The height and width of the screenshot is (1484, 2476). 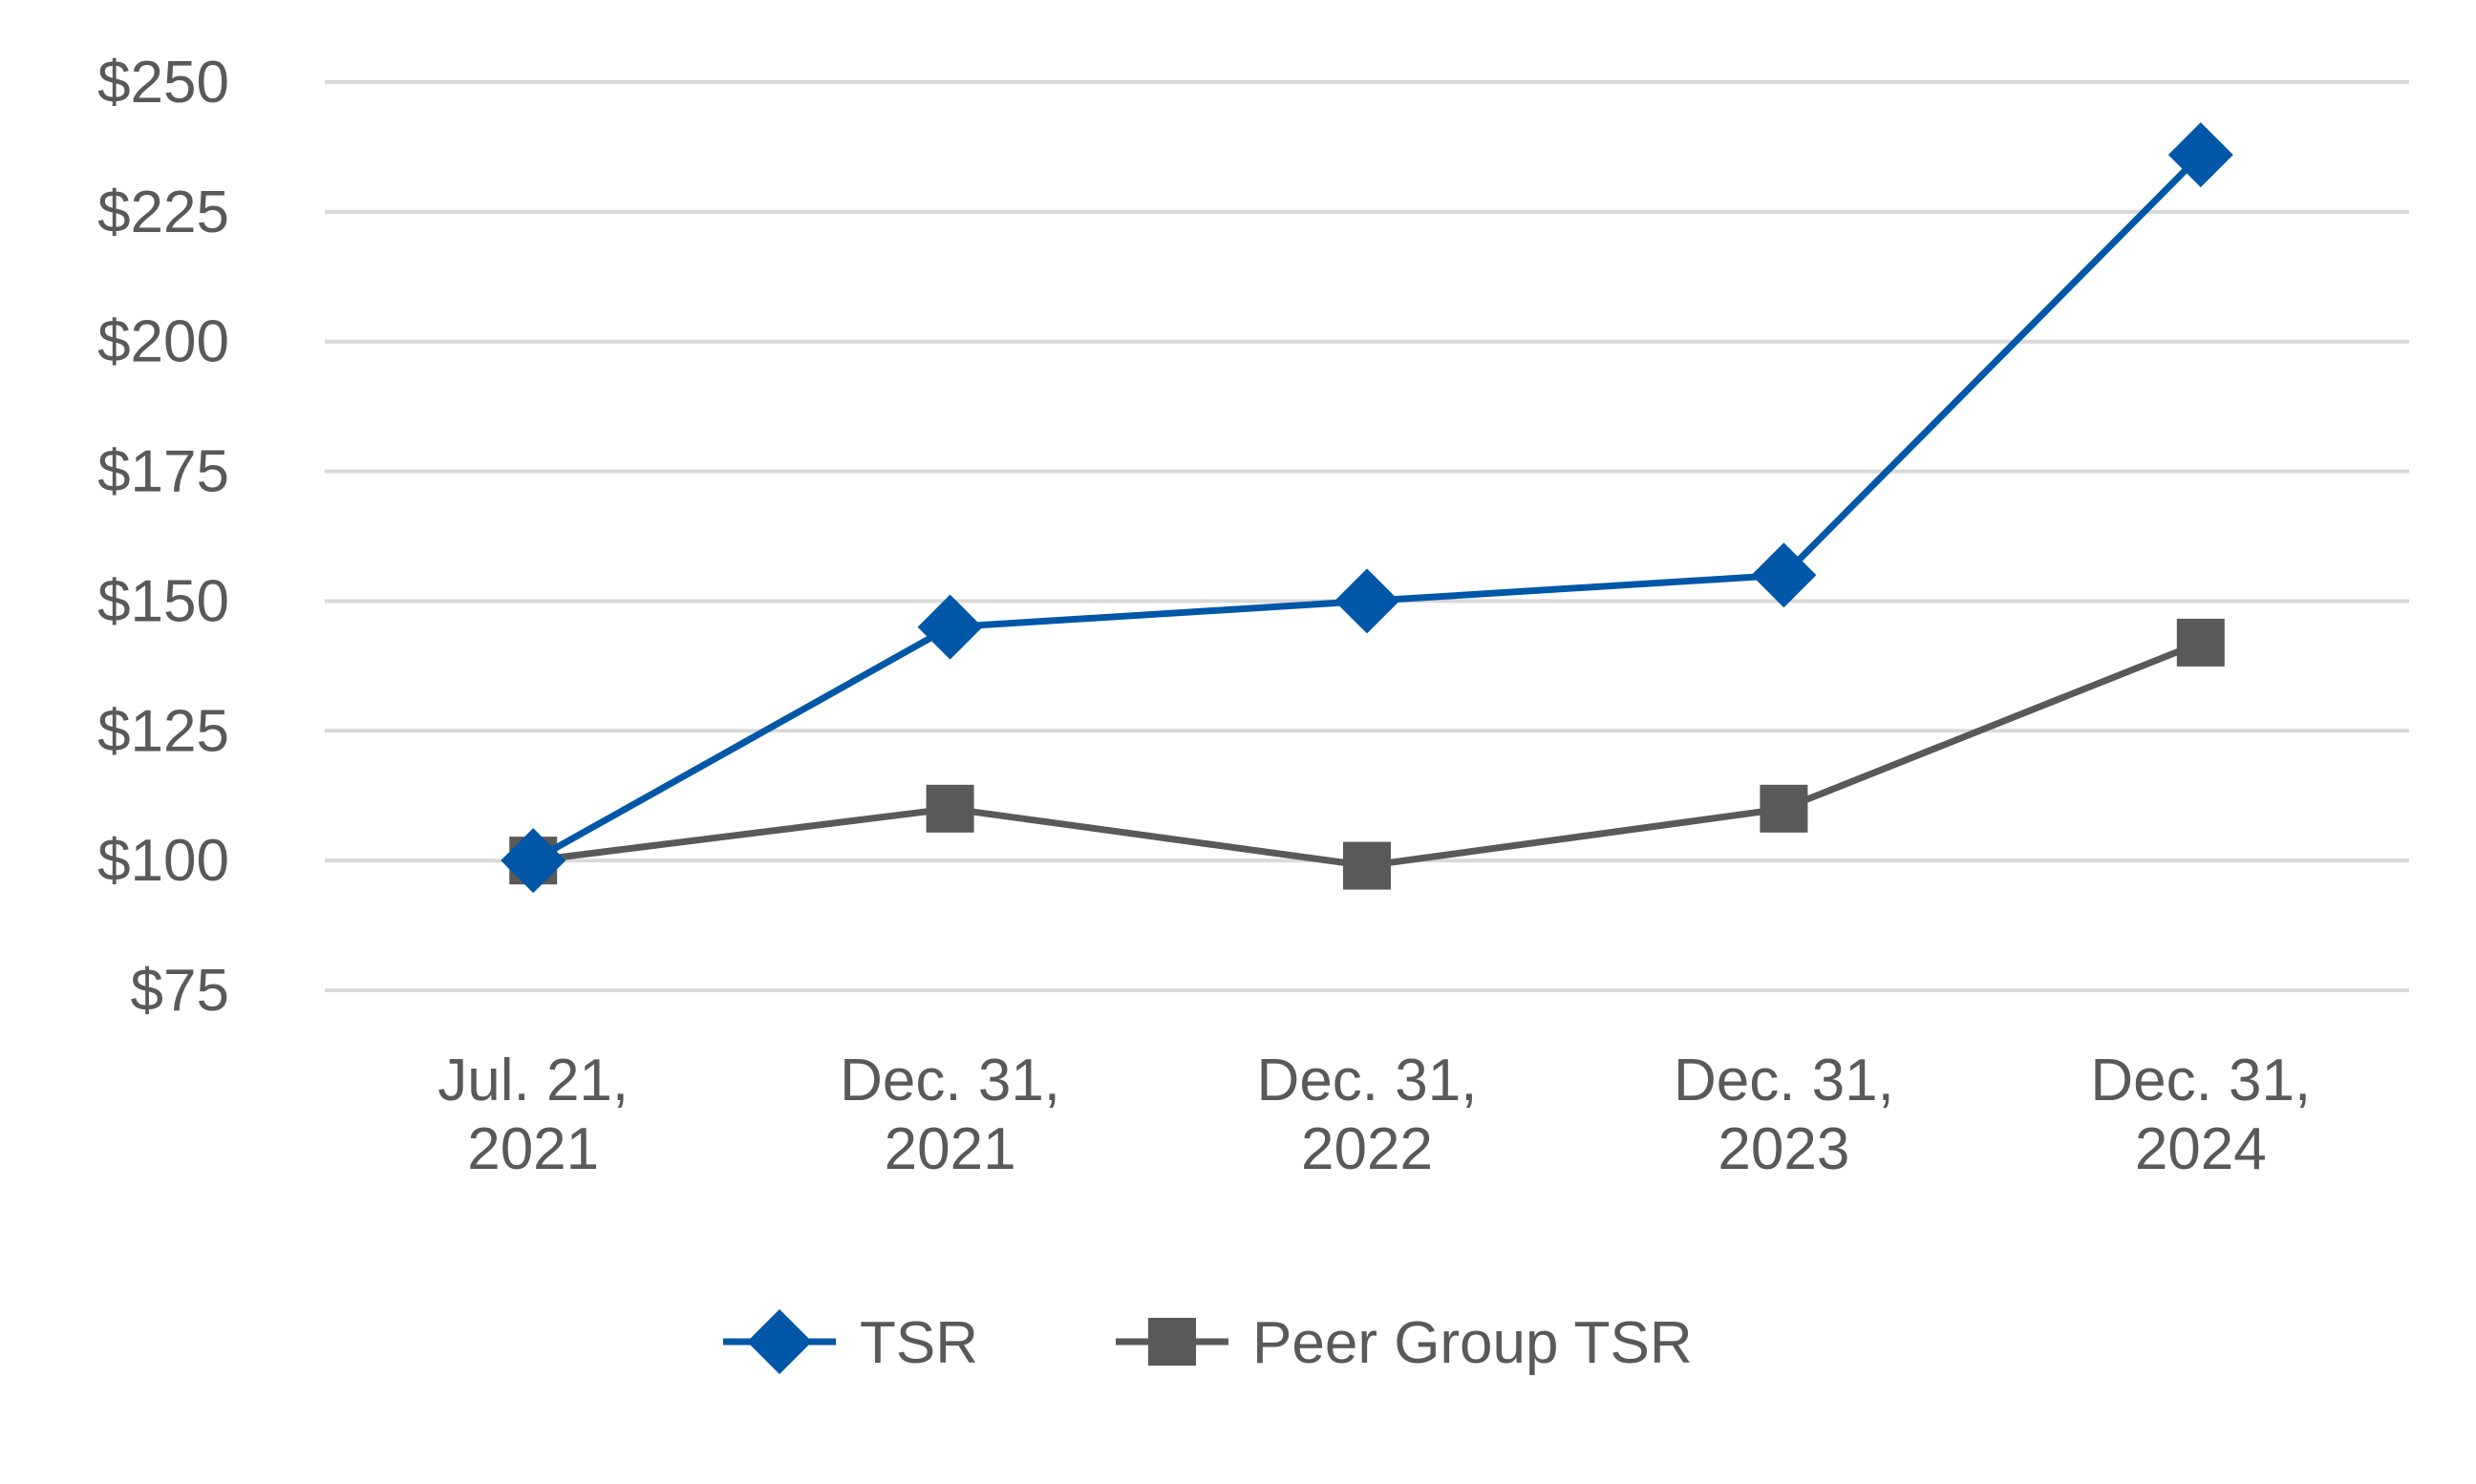 I want to click on y-tick-label: $100, so click(x=163, y=861).